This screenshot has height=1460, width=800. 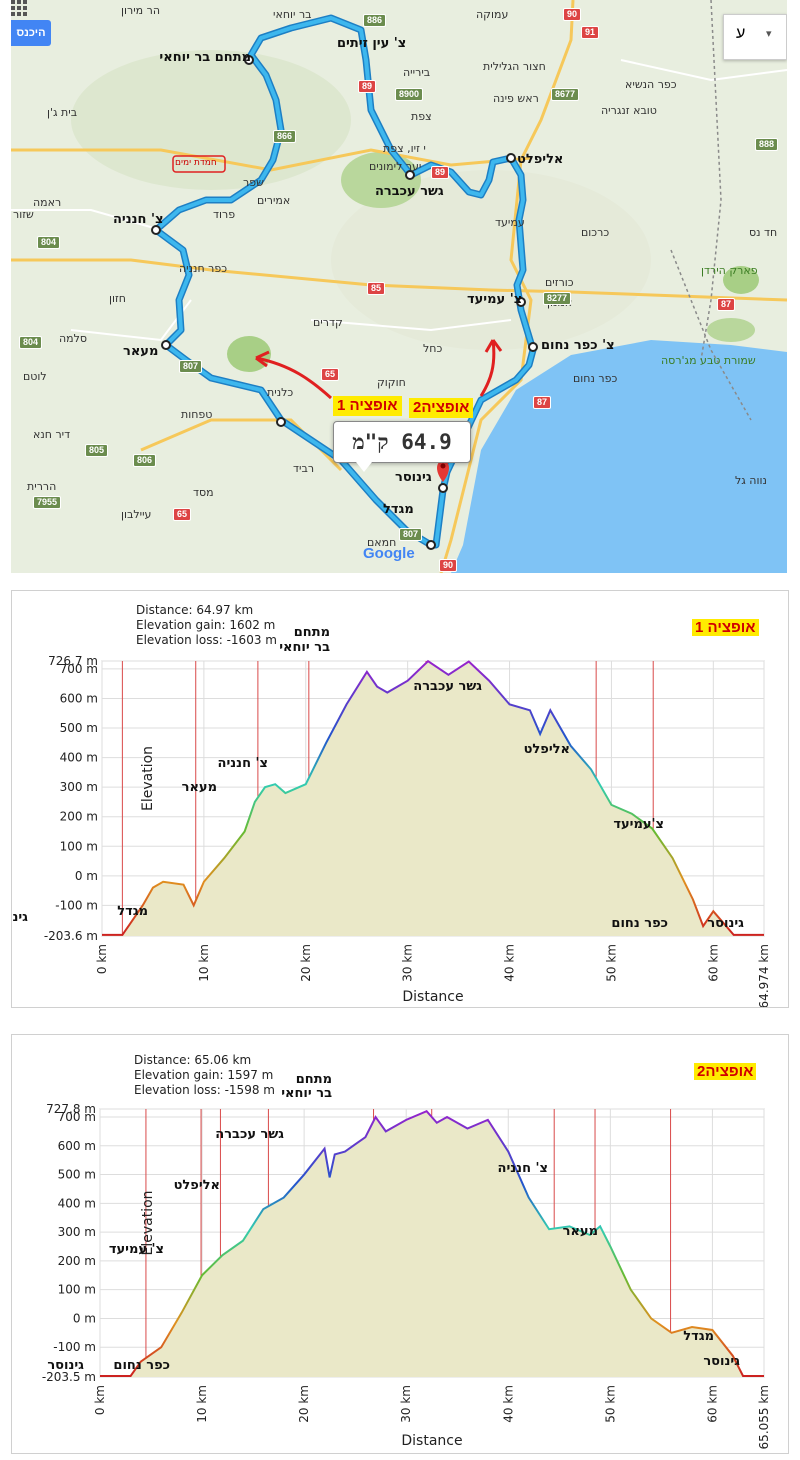 What do you see at coordinates (495, 299) in the screenshot?
I see `stop-amiad: צ' עמיעד` at bounding box center [495, 299].